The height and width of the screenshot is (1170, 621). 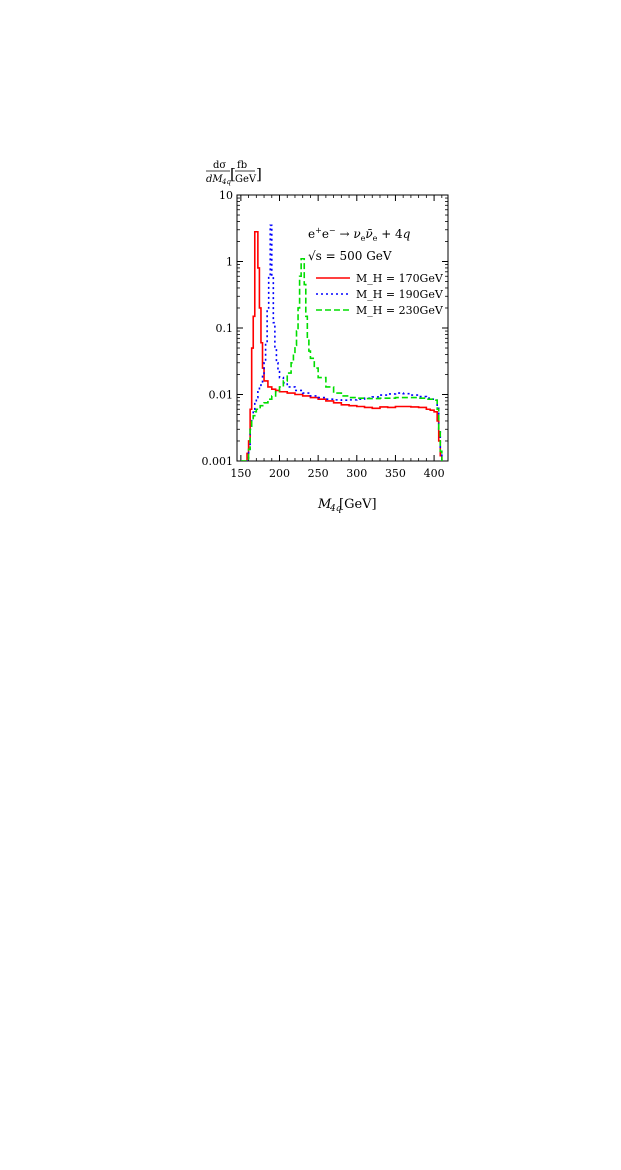 I want to click on ylabel-numerator: dσ, so click(x=219, y=165).